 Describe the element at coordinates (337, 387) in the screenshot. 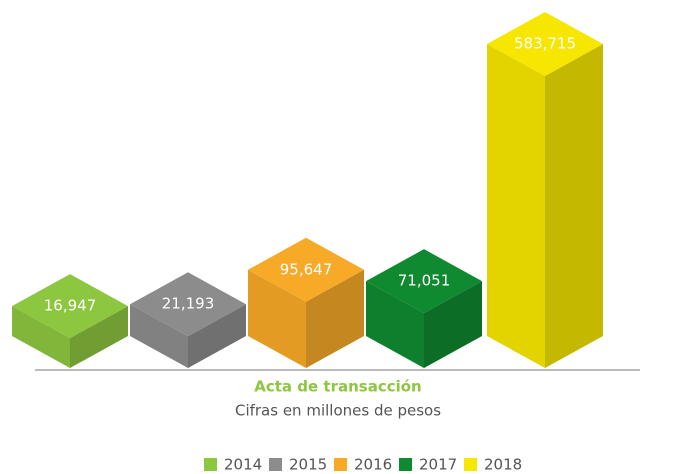

I see `chart-title: Acta de transacción` at that location.